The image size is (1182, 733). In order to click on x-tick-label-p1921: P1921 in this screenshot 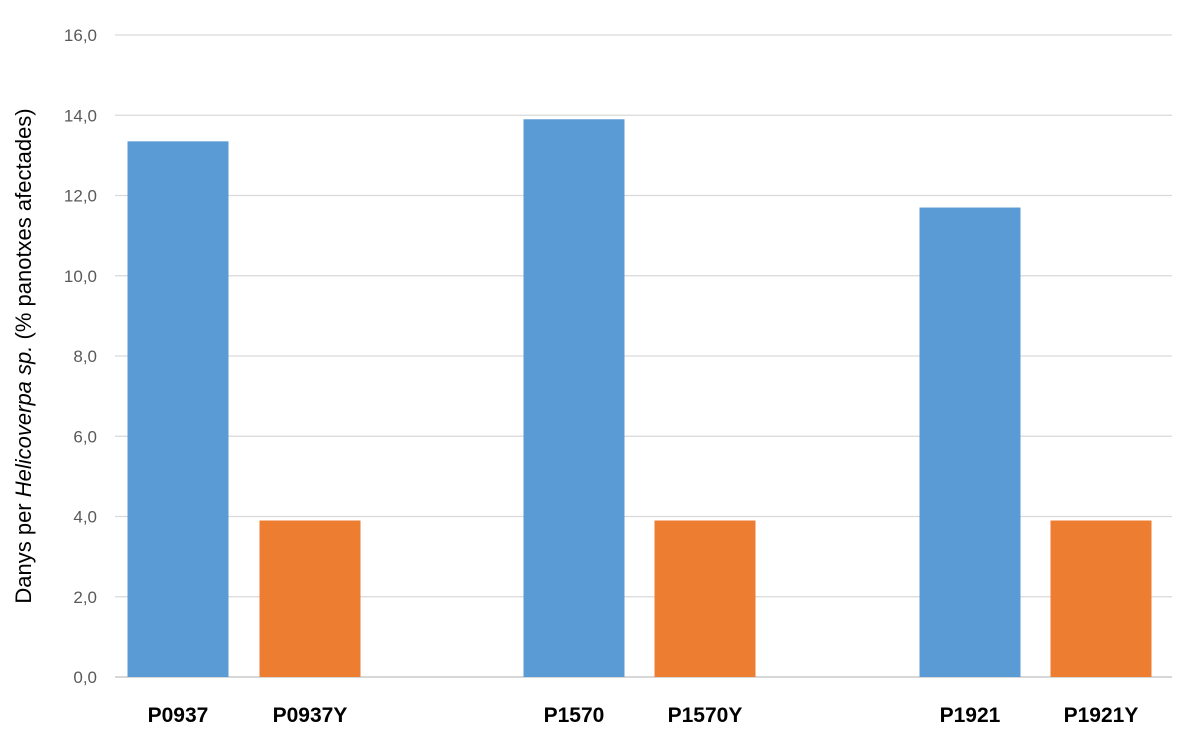, I will do `click(970, 715)`.